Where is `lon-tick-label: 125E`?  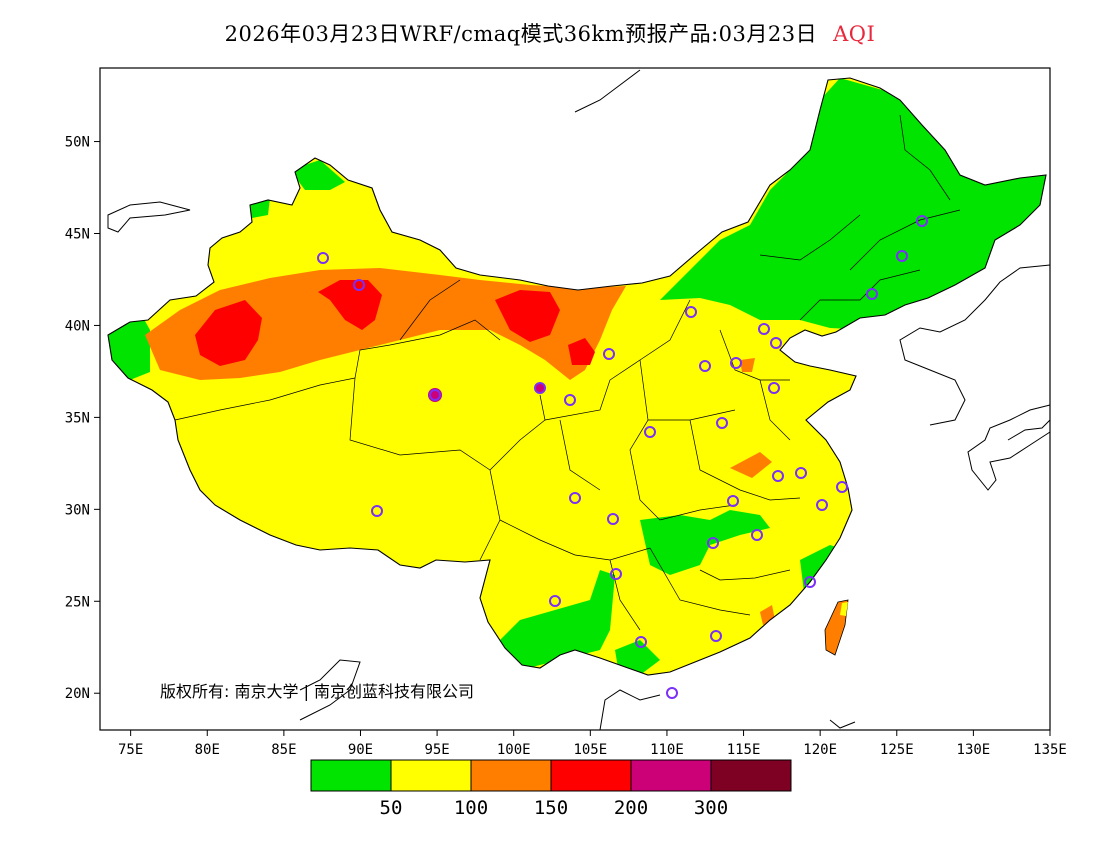
lon-tick-label: 125E is located at coordinates (897, 750).